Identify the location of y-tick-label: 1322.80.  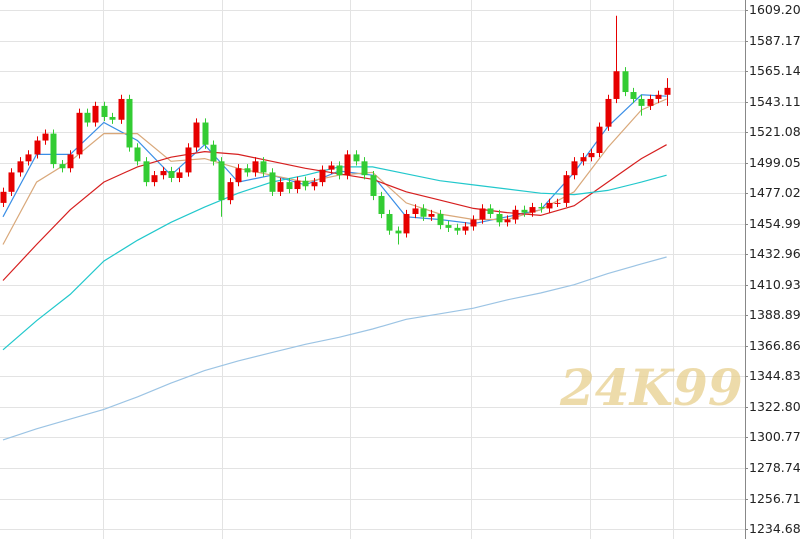
(775, 406).